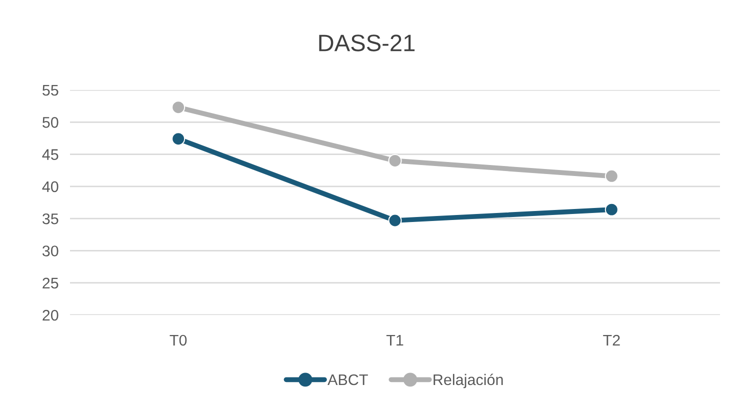 Image resolution: width=733 pixels, height=402 pixels. Describe the element at coordinates (50, 154) in the screenshot. I see `y-tick-label: 45` at that location.